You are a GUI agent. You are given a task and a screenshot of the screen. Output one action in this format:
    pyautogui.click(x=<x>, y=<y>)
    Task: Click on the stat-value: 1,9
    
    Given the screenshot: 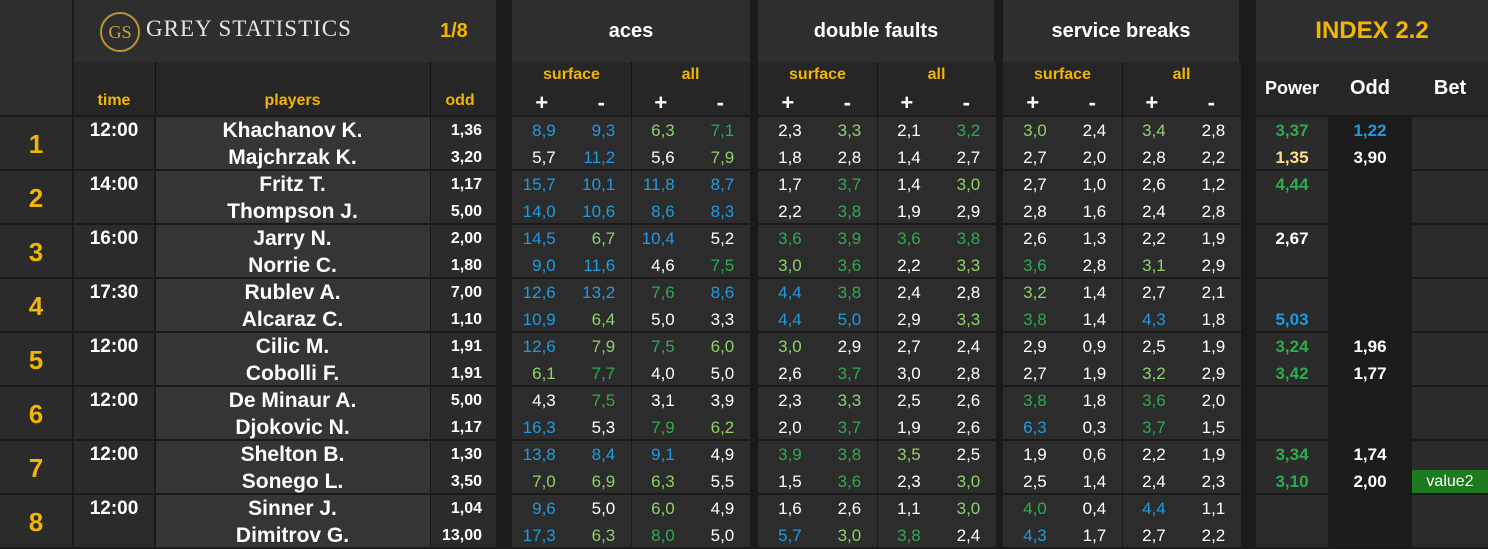 What is the action you would take?
    pyautogui.click(x=1213, y=346)
    